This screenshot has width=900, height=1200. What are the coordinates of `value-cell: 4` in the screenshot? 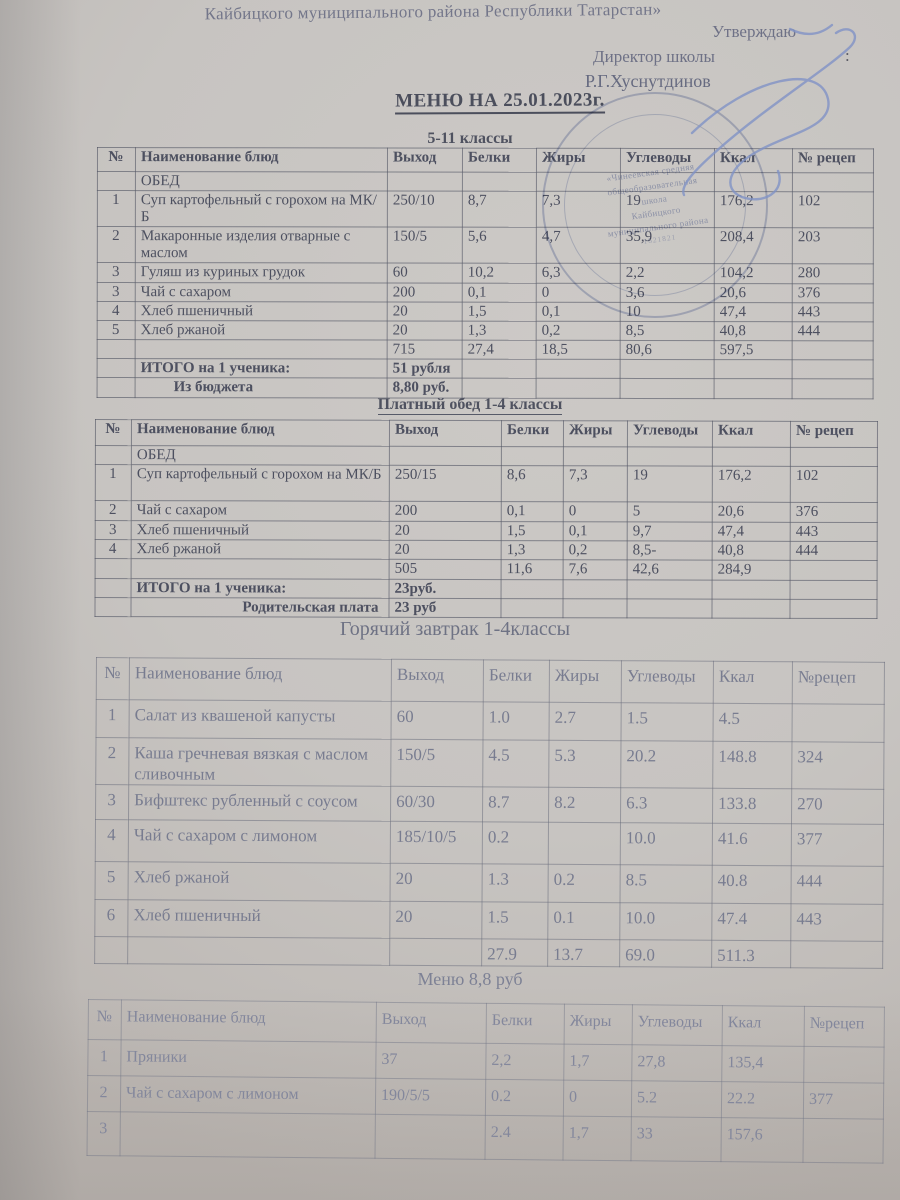 It's located at (112, 841).